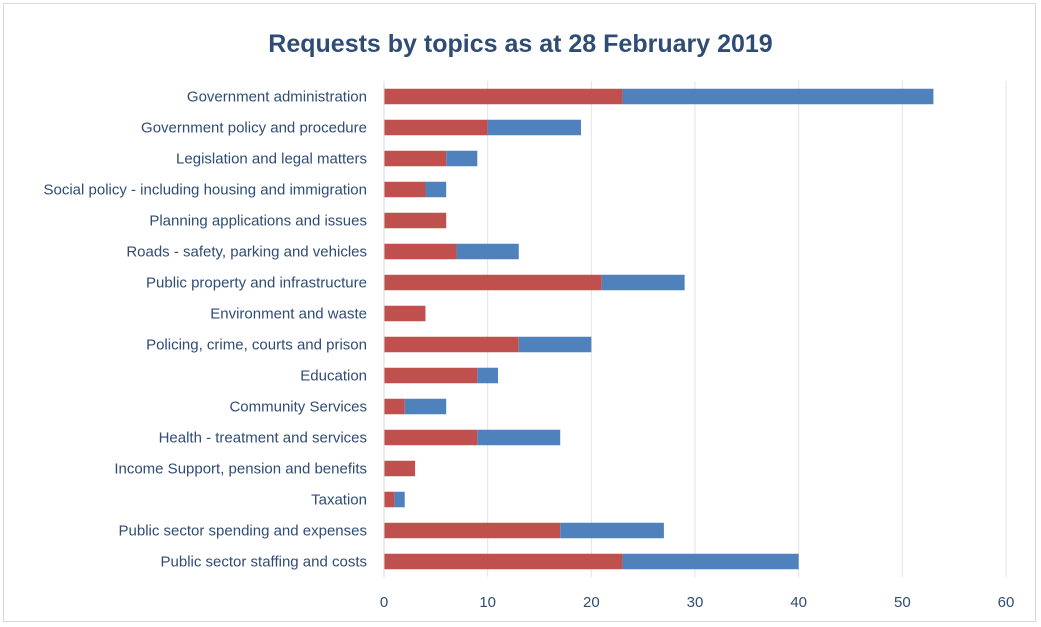  I want to click on category-label: Planning applications and issues, so click(258, 221).